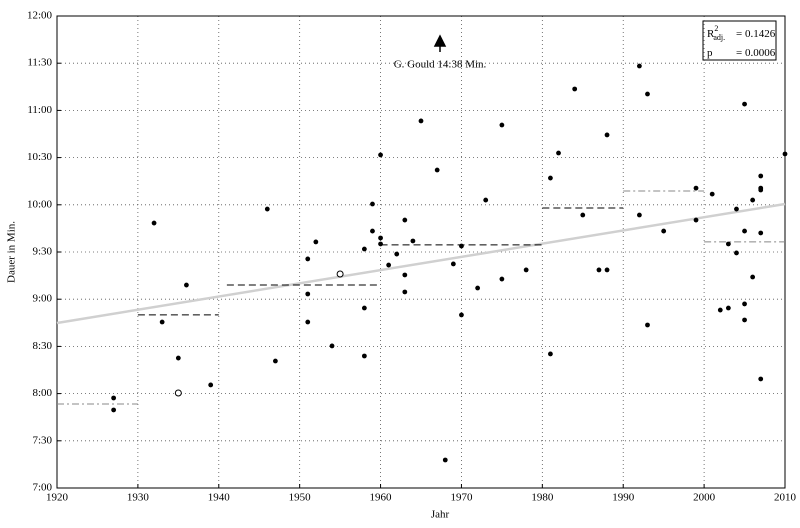  Describe the element at coordinates (42, 299) in the screenshot. I see `y-tick-label: 9:00` at that location.